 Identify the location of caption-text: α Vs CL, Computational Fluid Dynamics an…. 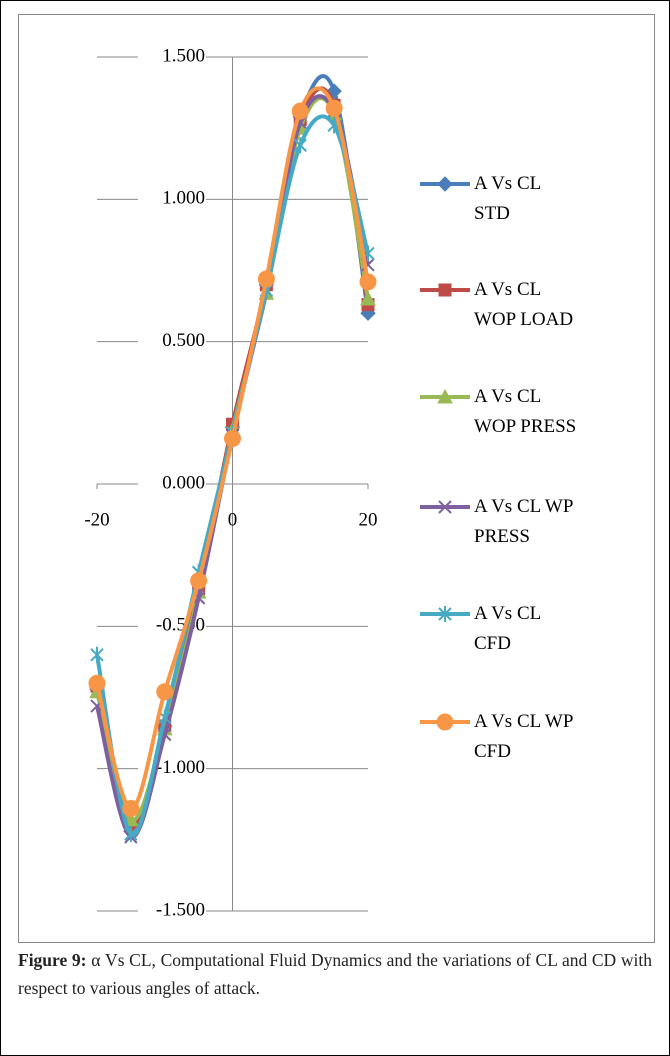
(335, 974).